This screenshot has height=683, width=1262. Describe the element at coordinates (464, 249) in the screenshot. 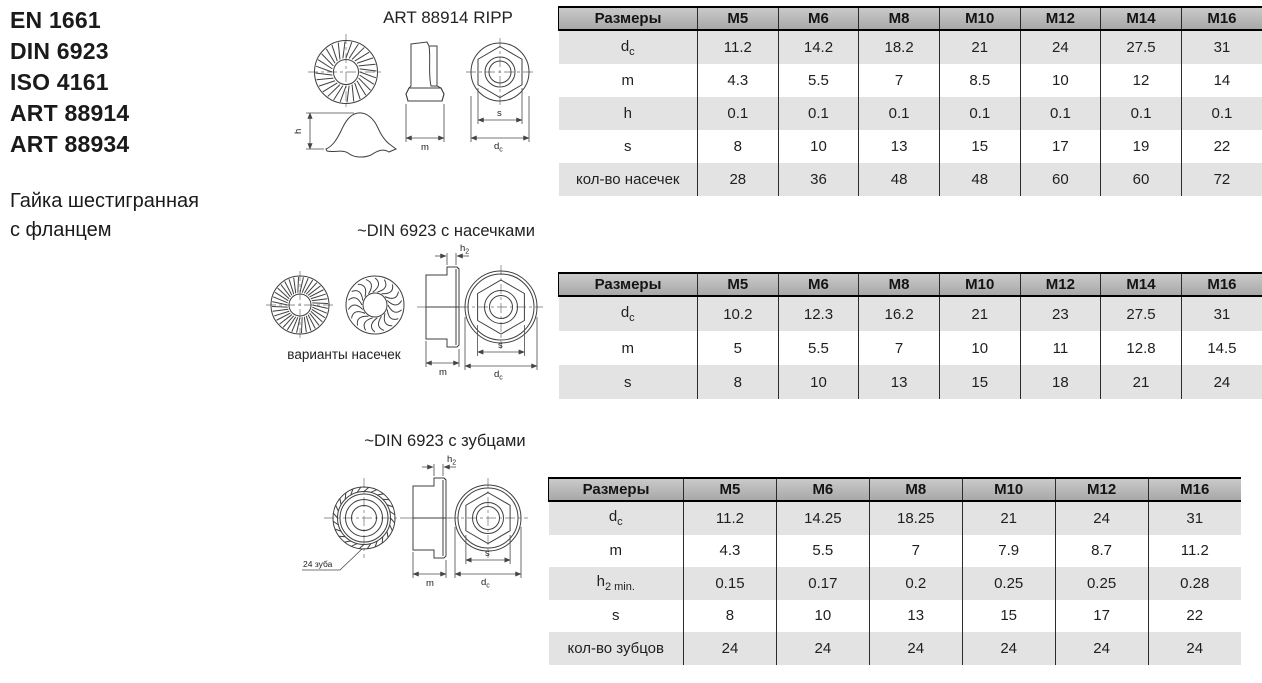

I see `dim-label-h2: h2` at that location.